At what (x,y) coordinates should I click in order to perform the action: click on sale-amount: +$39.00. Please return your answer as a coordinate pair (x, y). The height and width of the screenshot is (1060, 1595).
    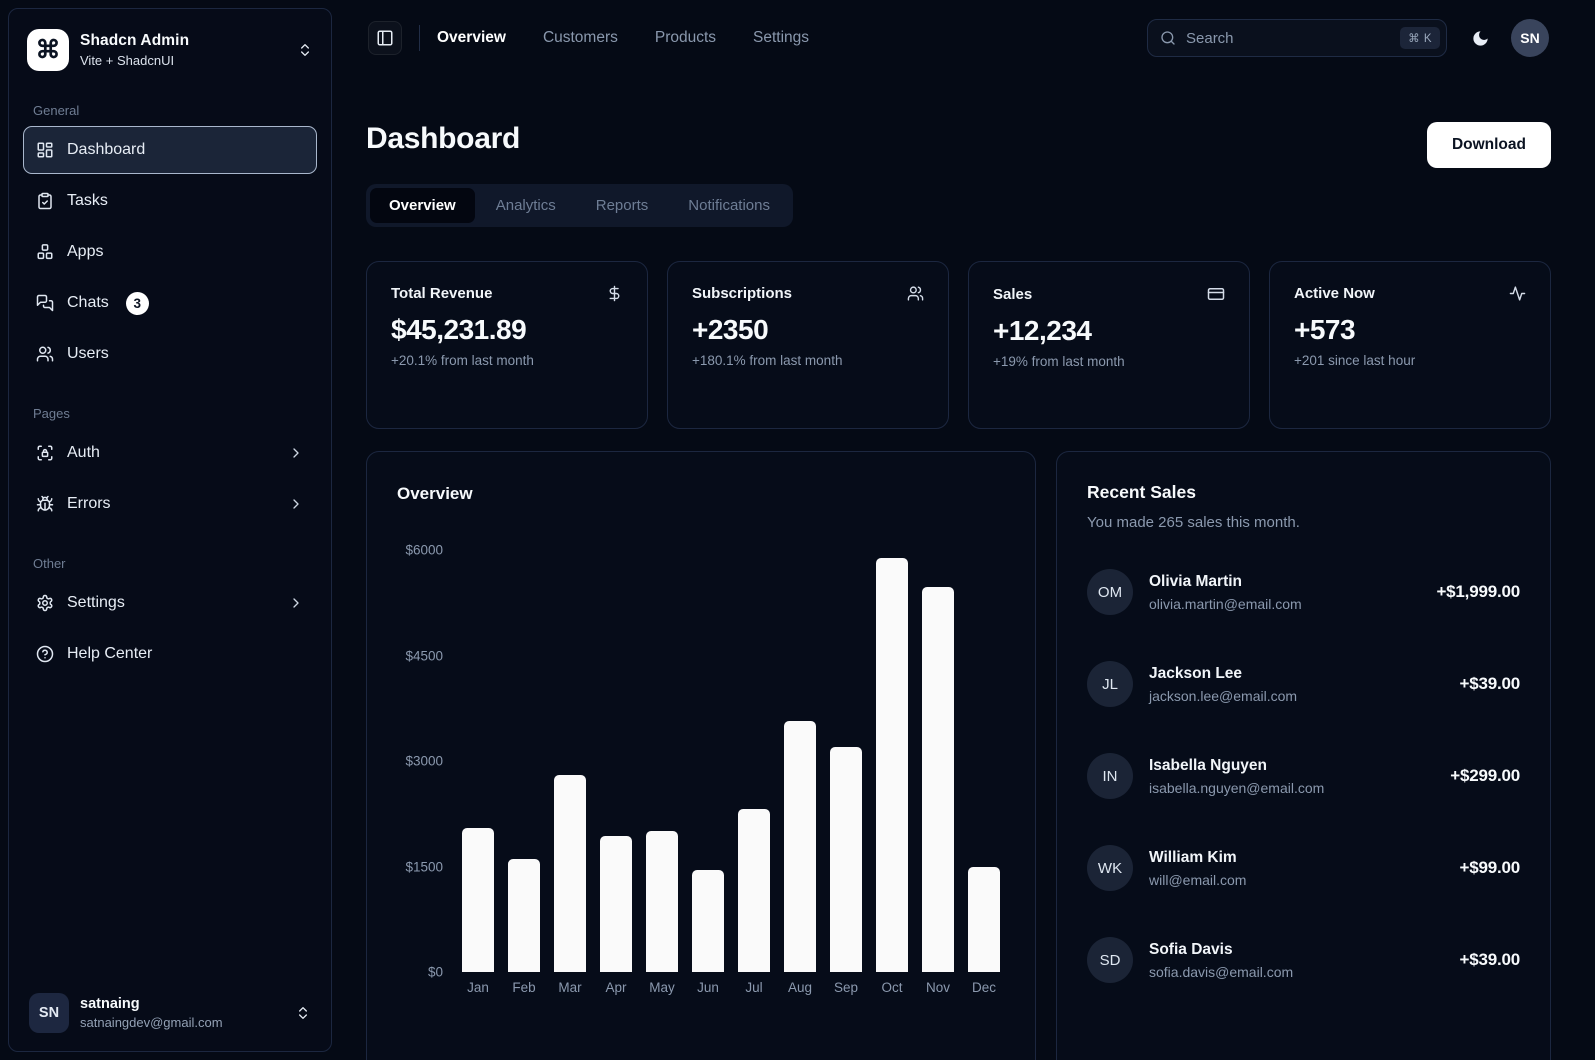
    Looking at the image, I should click on (1489, 683).